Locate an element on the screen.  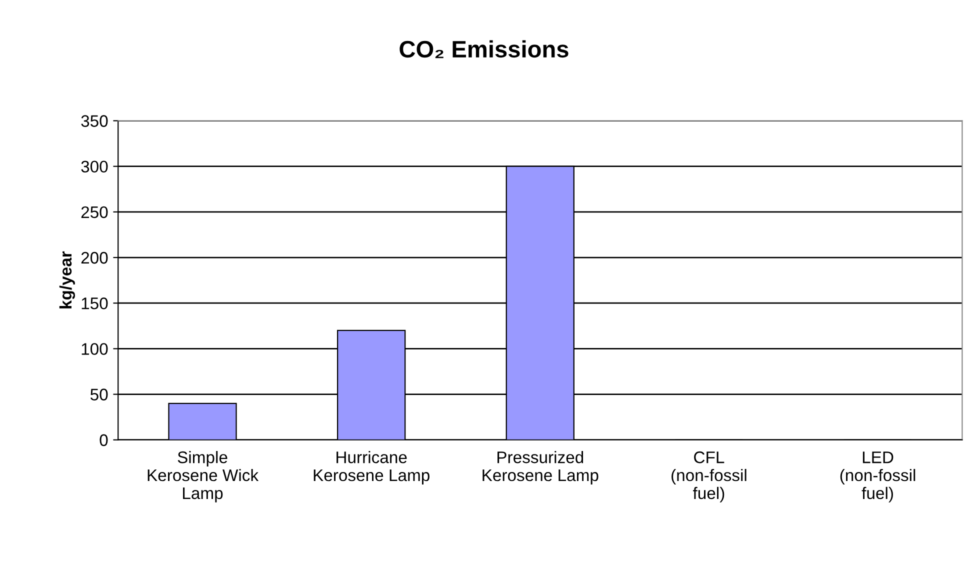
chart-title: CO₂ Emissions is located at coordinates (484, 49).